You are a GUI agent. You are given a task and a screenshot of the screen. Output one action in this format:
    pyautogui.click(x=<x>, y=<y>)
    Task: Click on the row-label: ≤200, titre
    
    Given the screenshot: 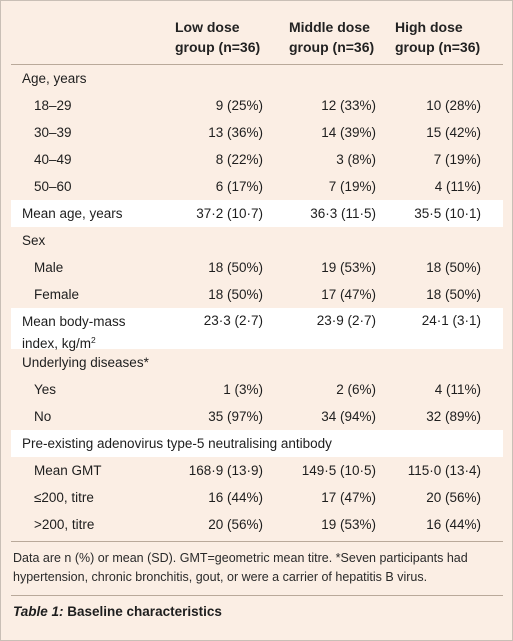 What is the action you would take?
    pyautogui.click(x=64, y=497)
    